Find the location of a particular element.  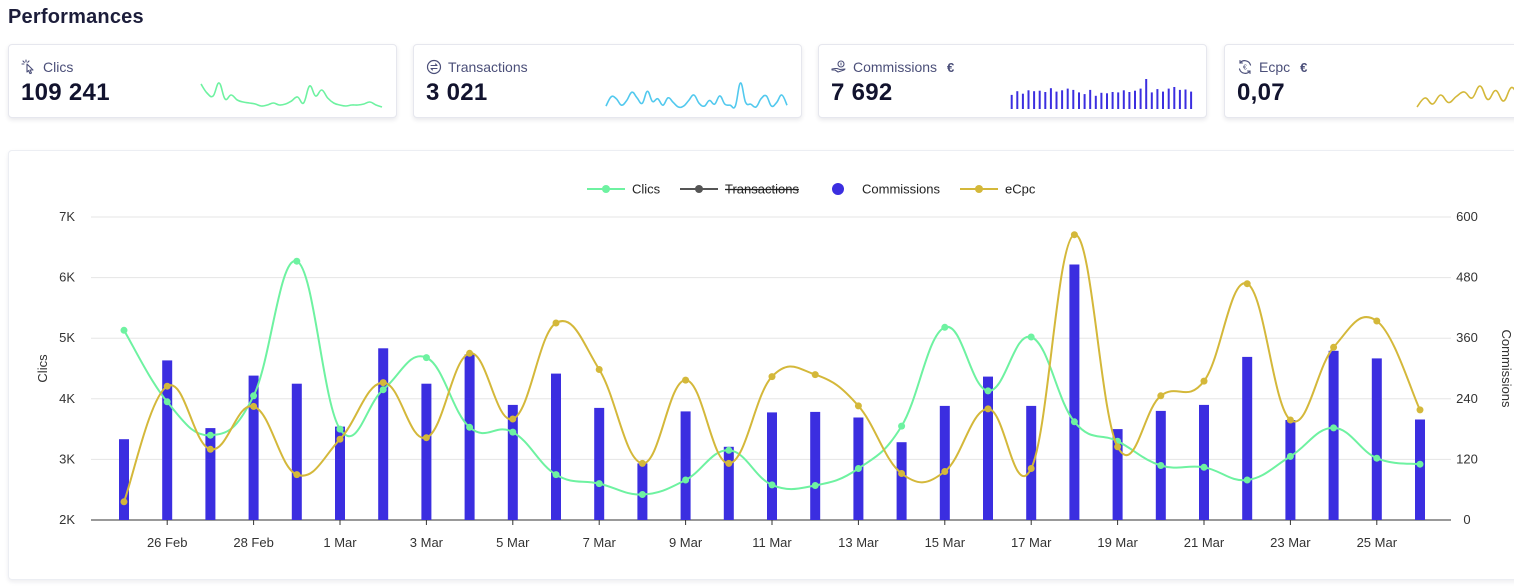

kpi-sparkline is located at coordinates (1465, 96).